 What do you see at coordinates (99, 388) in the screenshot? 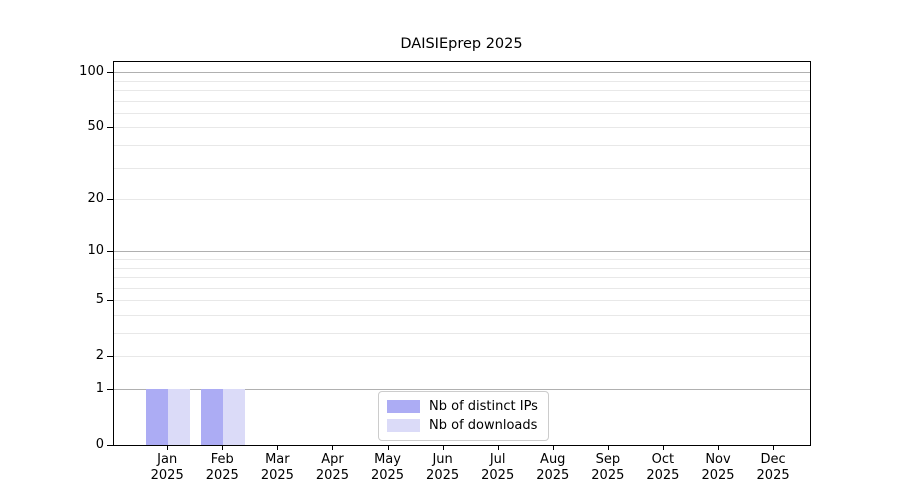
I see `y-tick-label: 1` at bounding box center [99, 388].